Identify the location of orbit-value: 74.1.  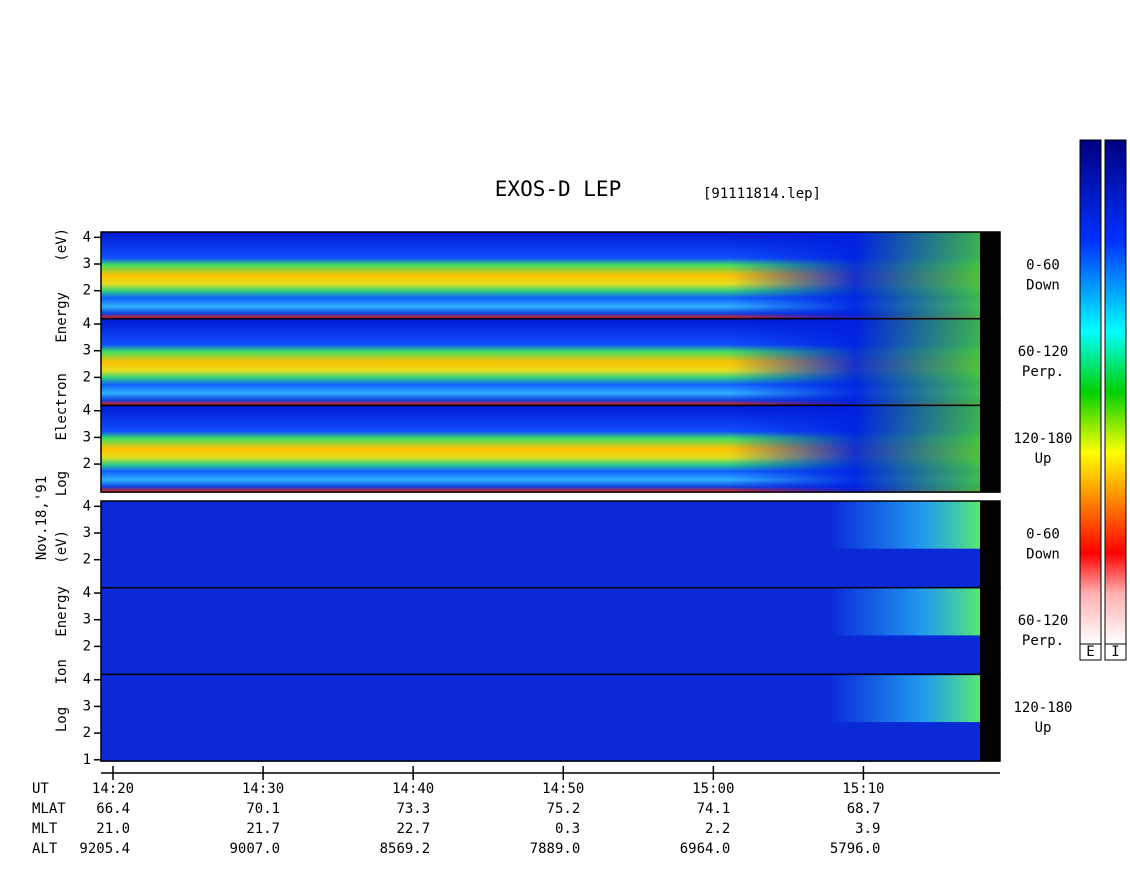
(714, 809).